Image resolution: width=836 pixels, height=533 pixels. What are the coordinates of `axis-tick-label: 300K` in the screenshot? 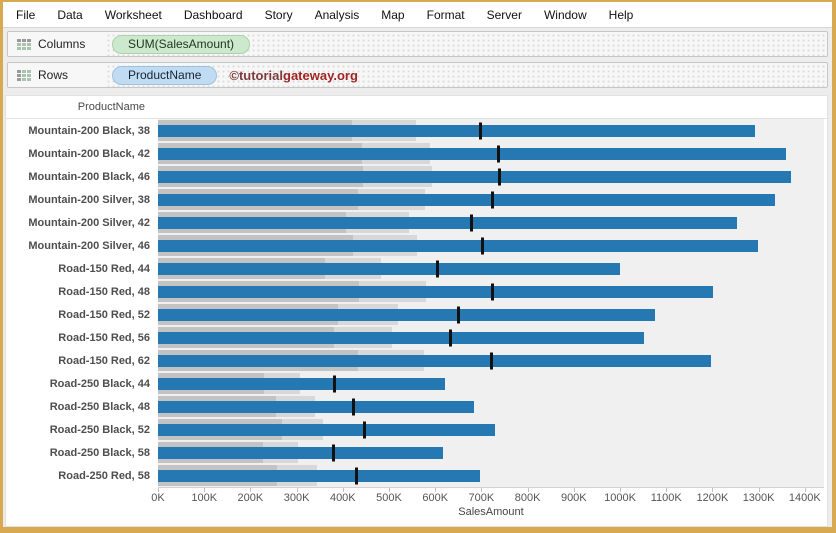 It's located at (296, 498).